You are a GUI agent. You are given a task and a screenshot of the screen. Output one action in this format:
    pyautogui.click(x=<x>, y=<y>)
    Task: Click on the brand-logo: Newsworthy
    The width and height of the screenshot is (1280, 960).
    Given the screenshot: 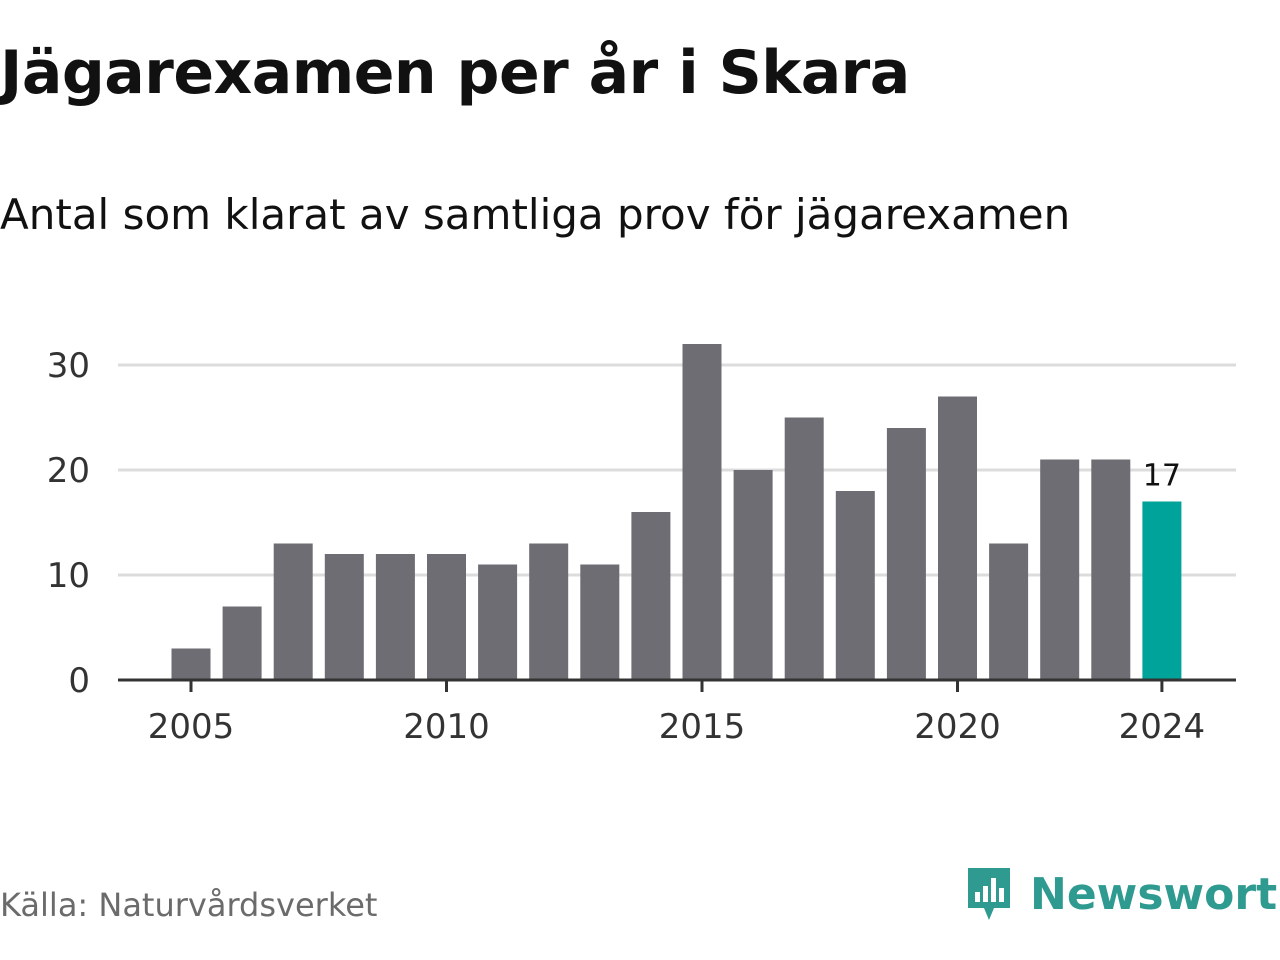 What is the action you would take?
    pyautogui.click(x=1122, y=894)
    